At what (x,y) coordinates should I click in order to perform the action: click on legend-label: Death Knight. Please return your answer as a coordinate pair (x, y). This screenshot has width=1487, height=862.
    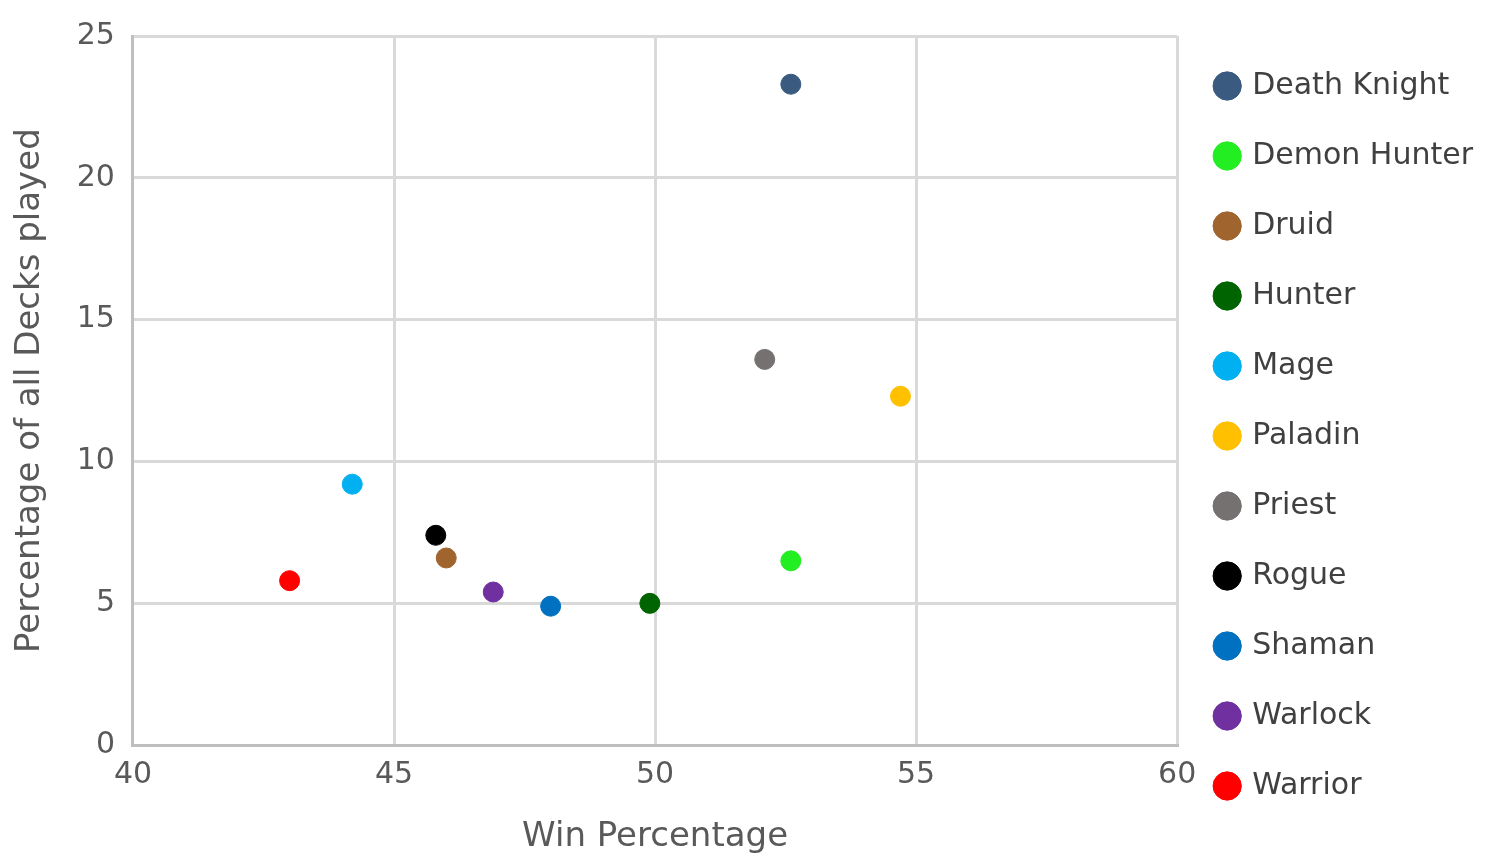
    Looking at the image, I should click on (1351, 83).